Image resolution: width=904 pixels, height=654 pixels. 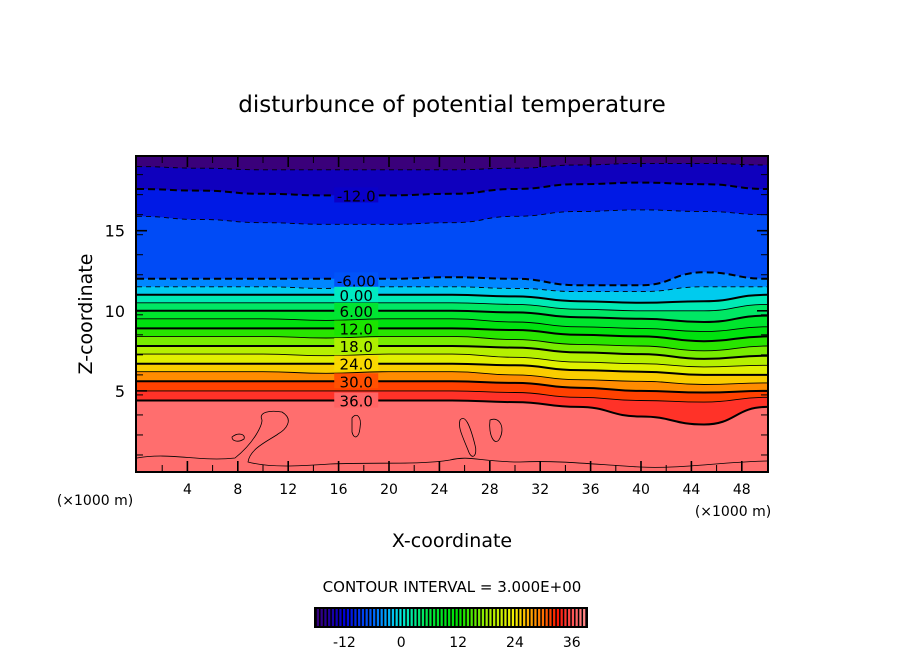 What do you see at coordinates (452, 279) in the screenshot?
I see `contour-line--6` at bounding box center [452, 279].